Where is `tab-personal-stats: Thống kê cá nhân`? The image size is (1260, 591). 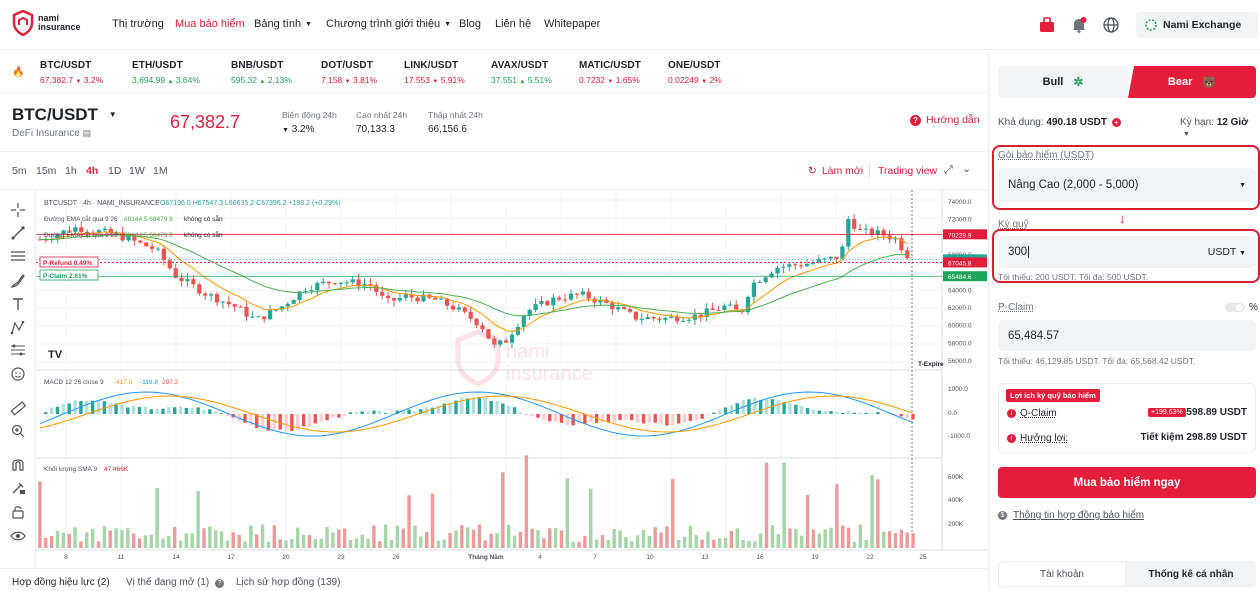 tab-personal-stats: Thống kê cá nhân is located at coordinates (1191, 574).